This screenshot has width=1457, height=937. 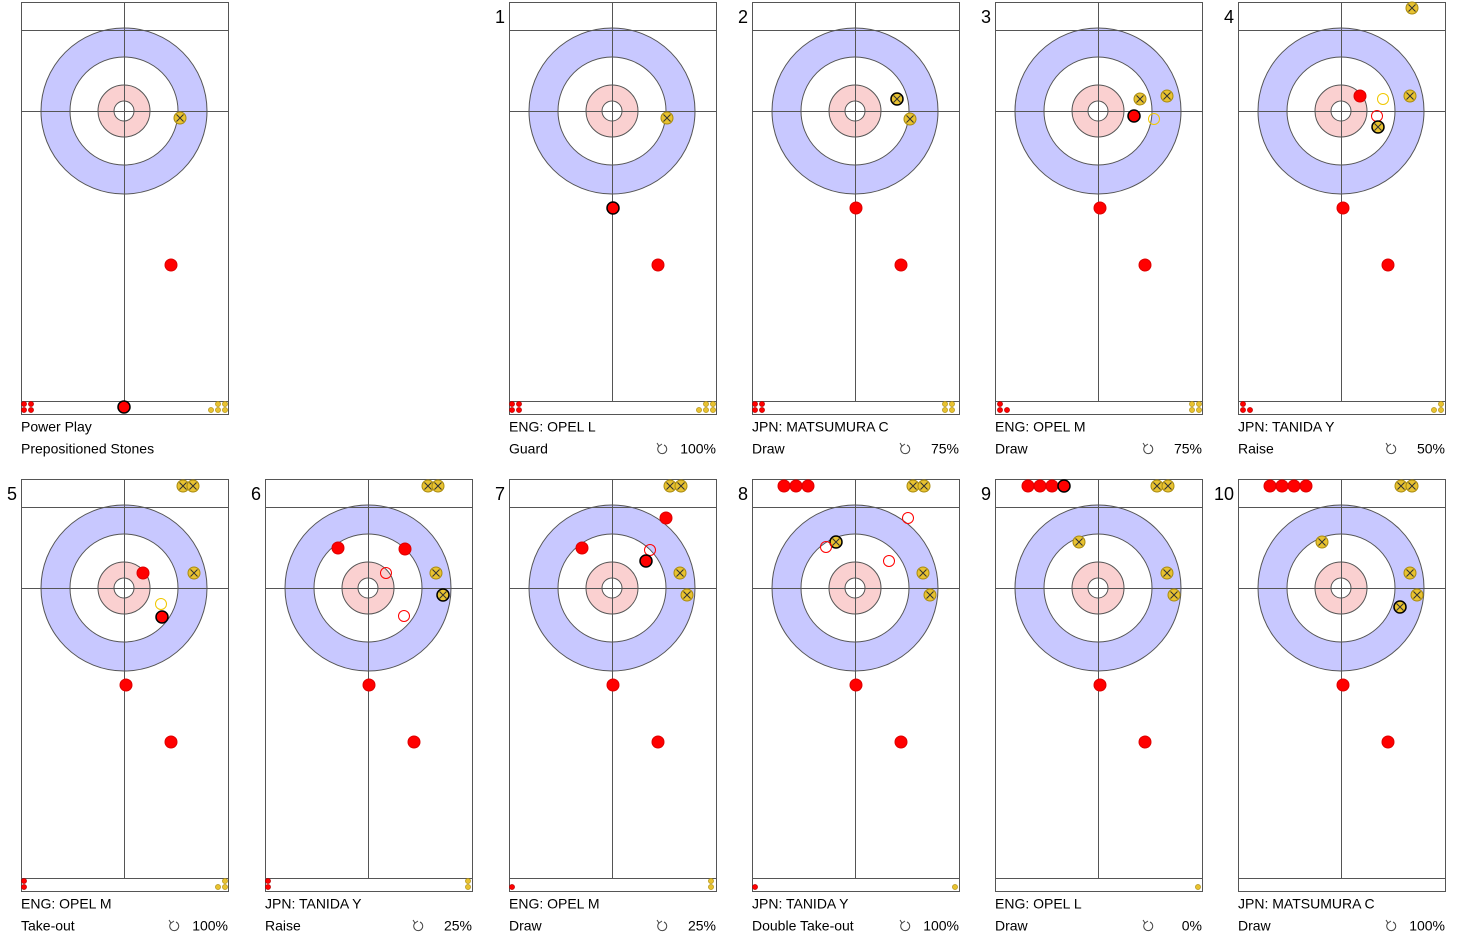 I want to click on shot-player: ENG: OPEL L, so click(x=552, y=427).